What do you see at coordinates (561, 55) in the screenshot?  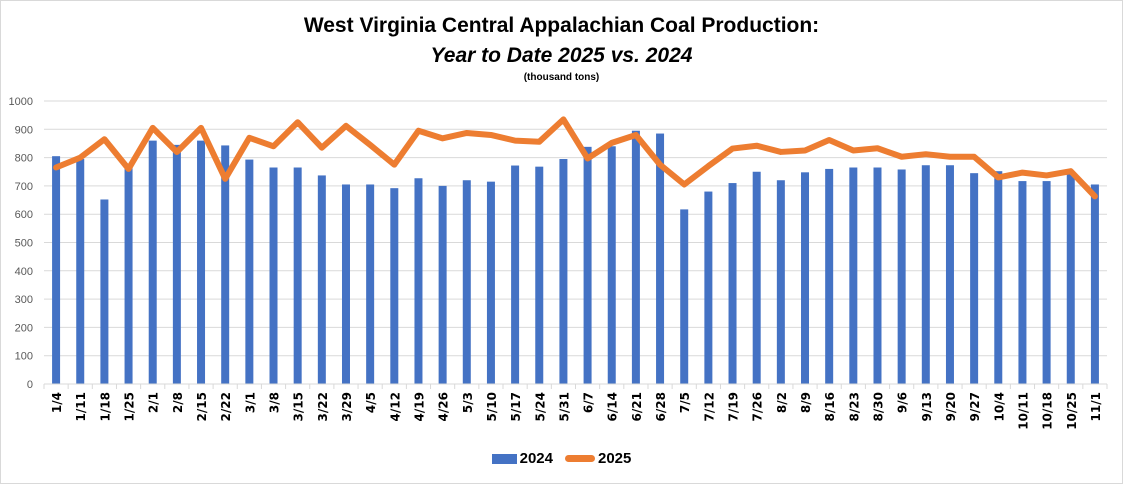 I see `chart-subtitle: Year to Date 2025 vs. 2024` at bounding box center [561, 55].